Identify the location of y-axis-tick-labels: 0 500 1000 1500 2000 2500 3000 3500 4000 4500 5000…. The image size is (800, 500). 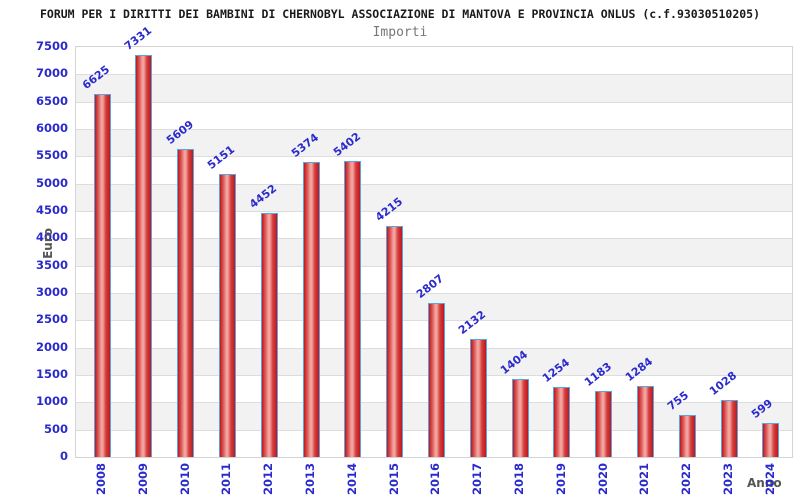
(34, 251).